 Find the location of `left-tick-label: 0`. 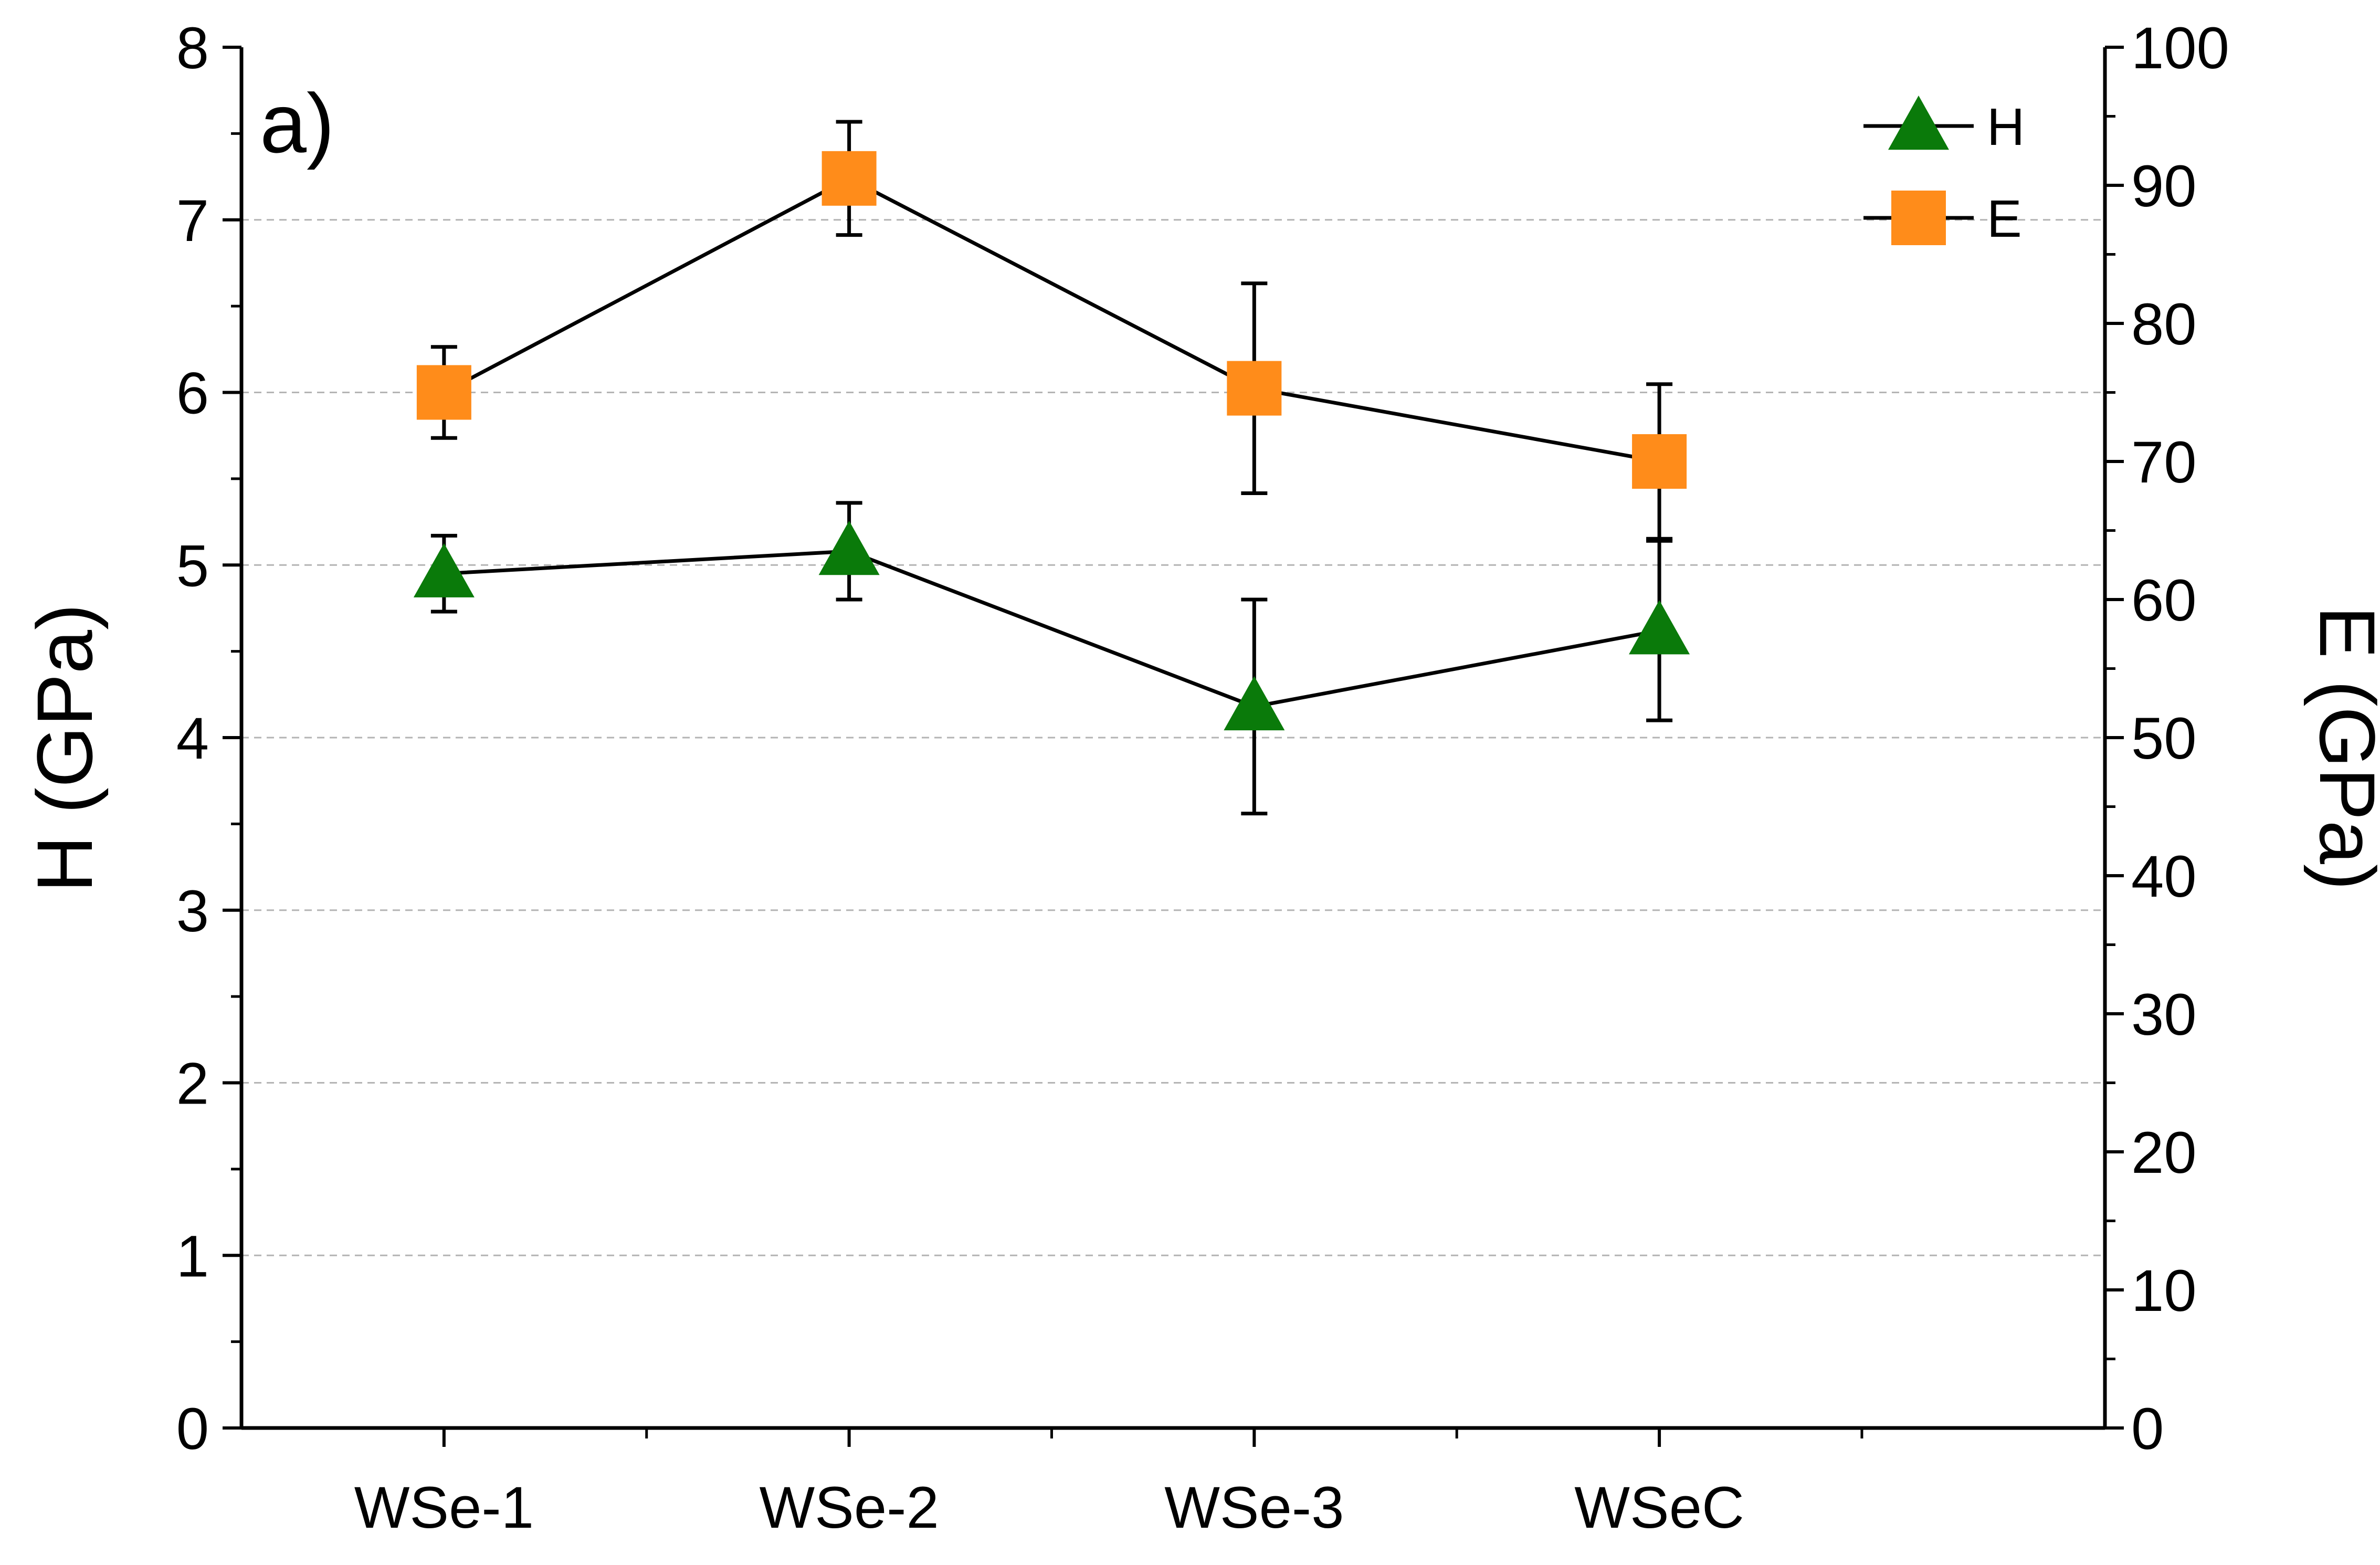

left-tick-label: 0 is located at coordinates (192, 1429).